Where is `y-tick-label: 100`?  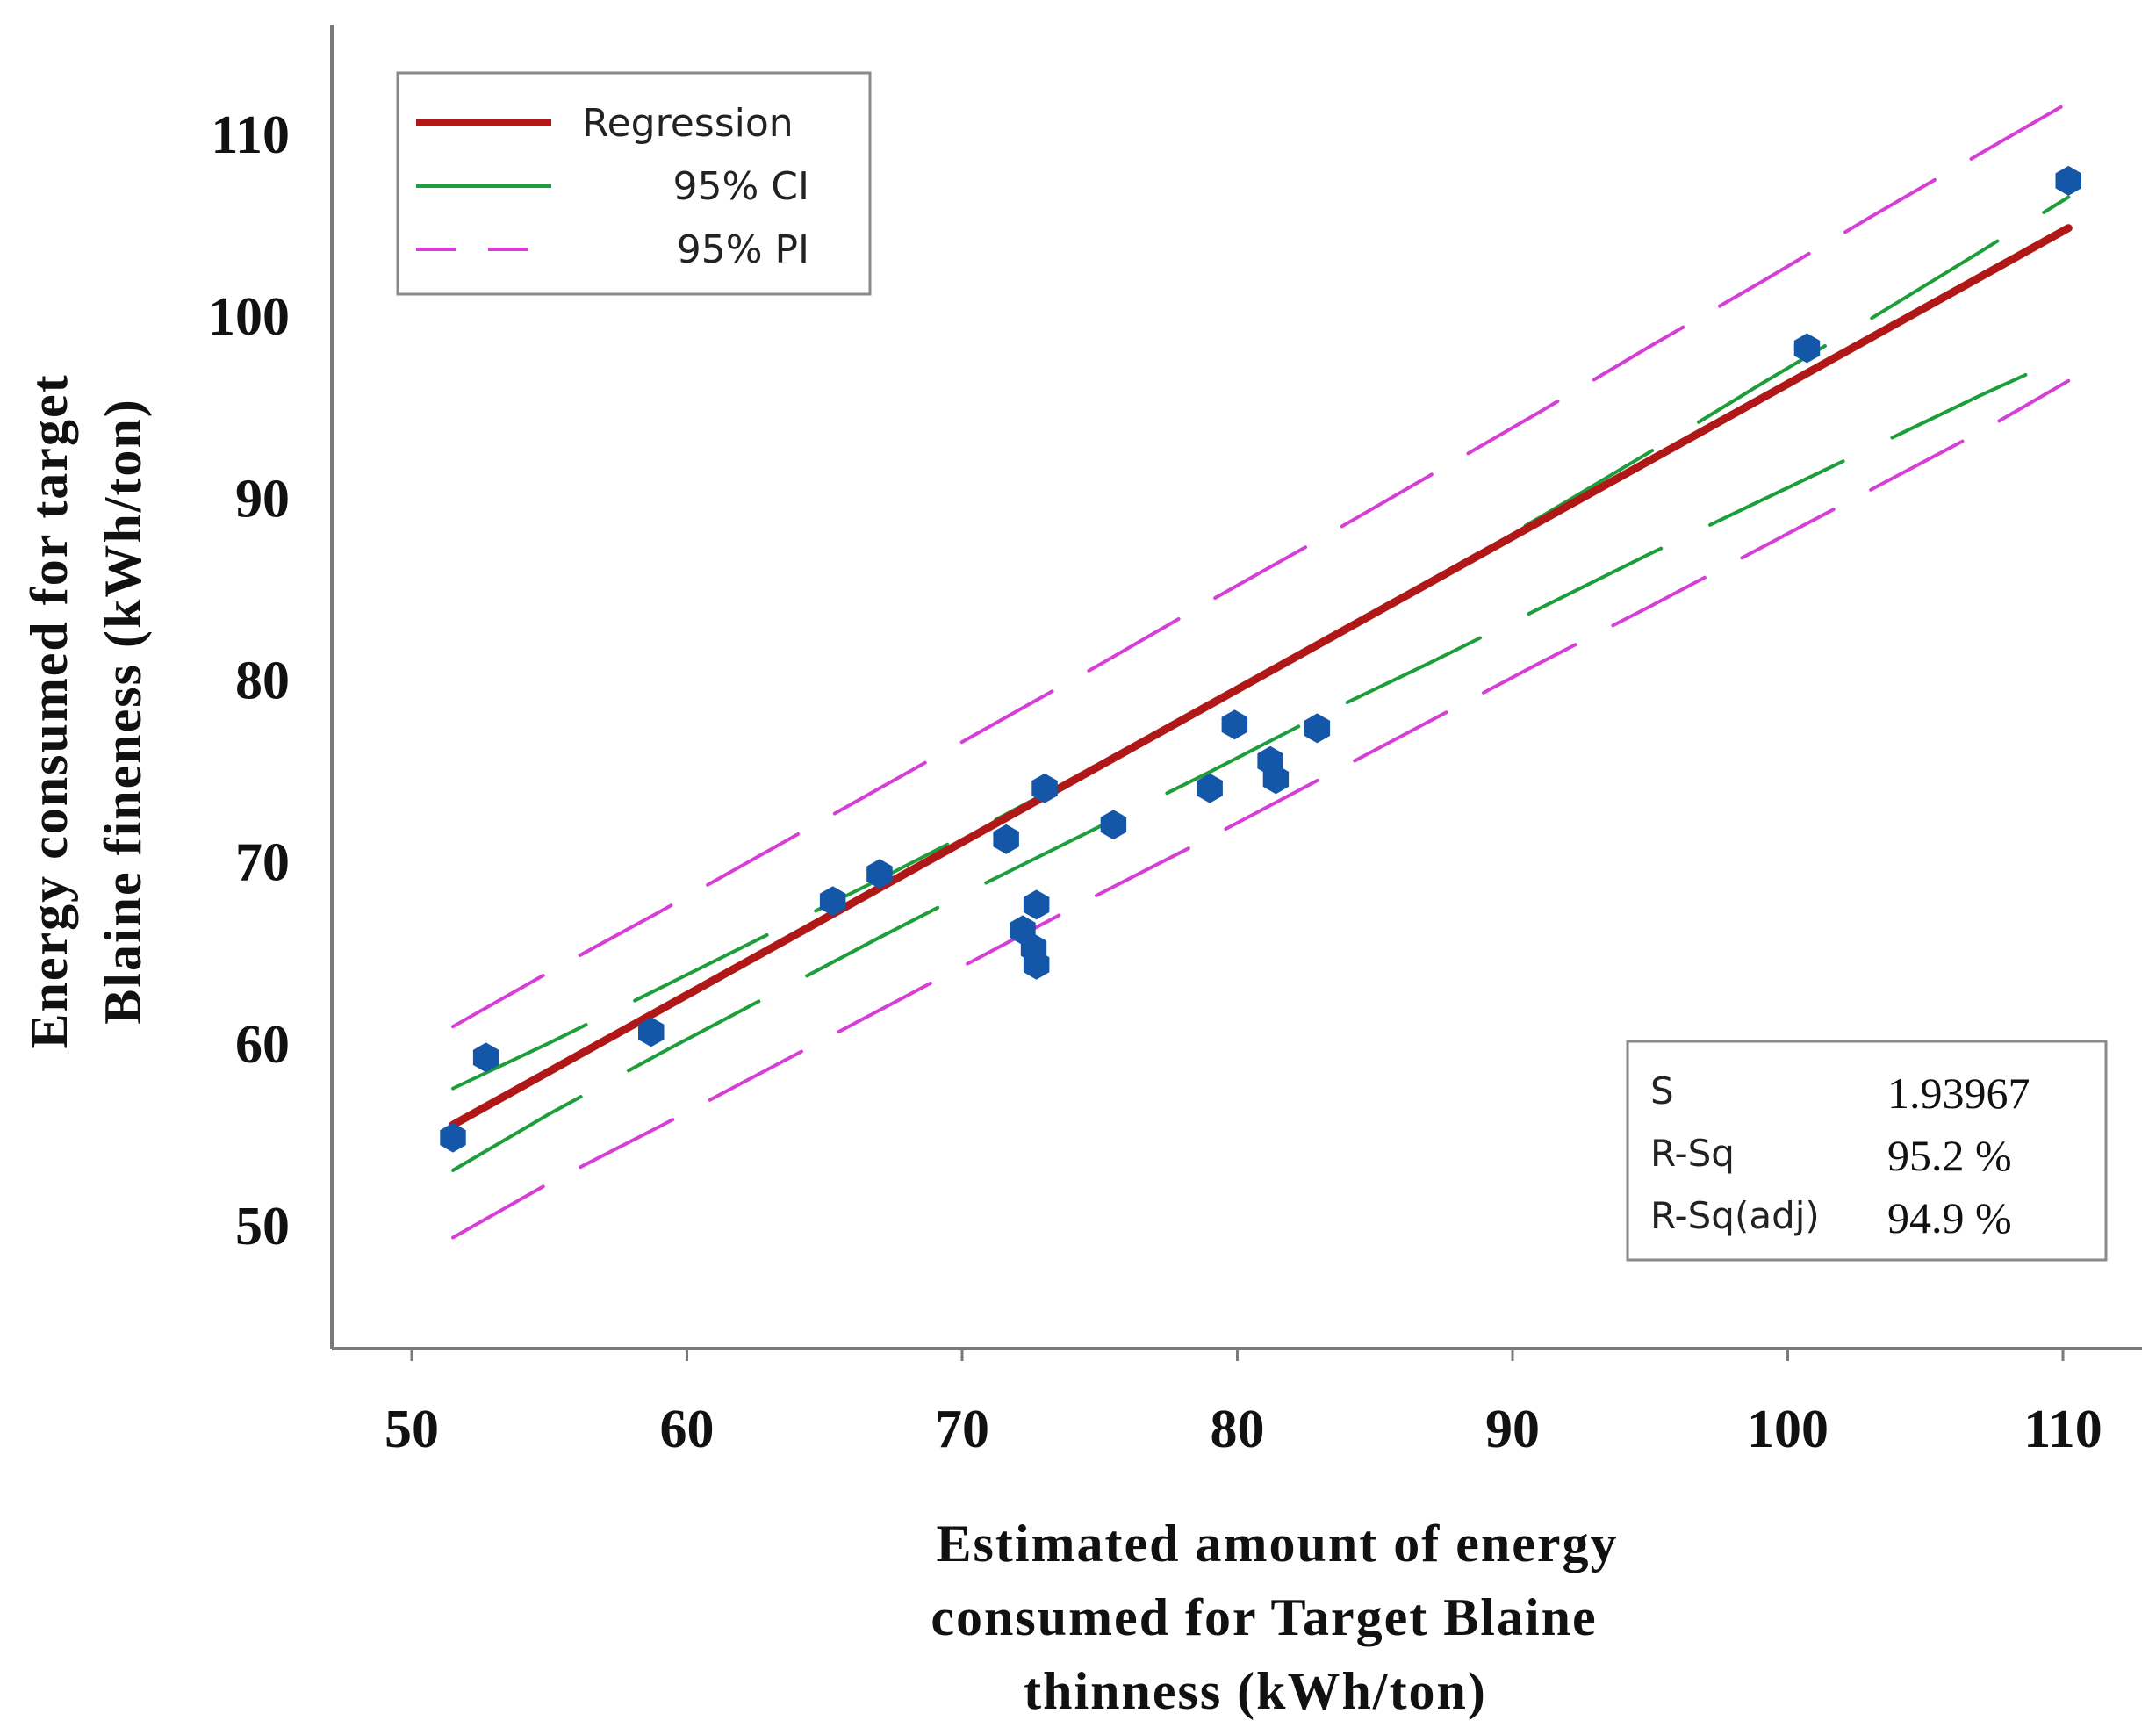 y-tick-label: 100 is located at coordinates (249, 317).